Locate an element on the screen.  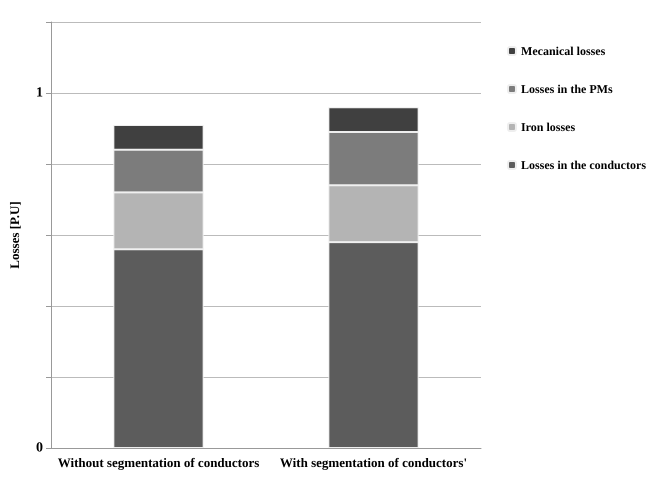
legend-label: Iron losses is located at coordinates (548, 127).